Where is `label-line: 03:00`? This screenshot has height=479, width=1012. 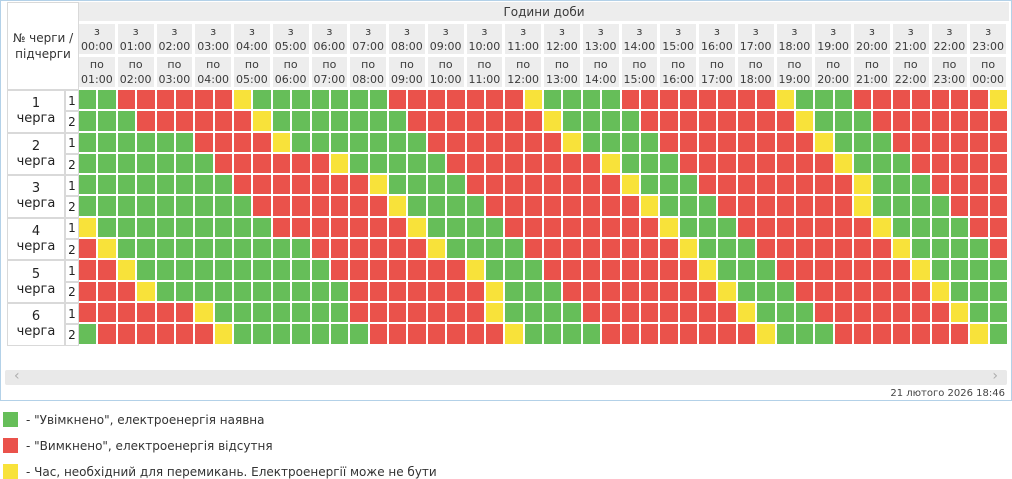 label-line: 03:00 is located at coordinates (213, 46).